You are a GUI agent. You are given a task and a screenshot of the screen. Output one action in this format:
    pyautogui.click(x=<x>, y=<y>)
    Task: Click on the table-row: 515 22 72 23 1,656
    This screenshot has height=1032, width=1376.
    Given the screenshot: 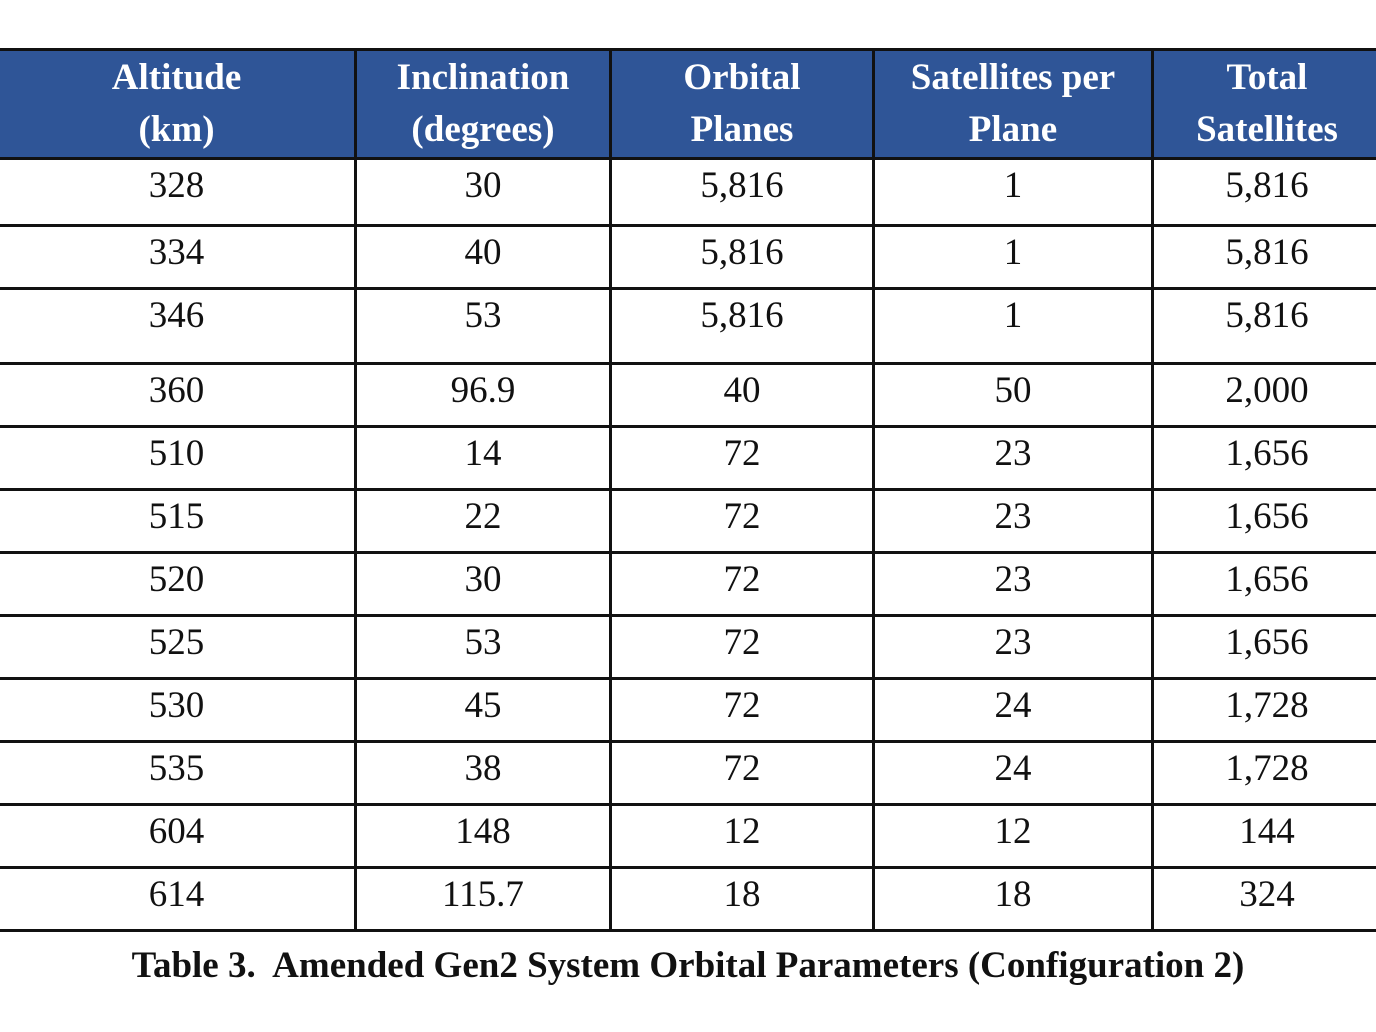 What is the action you would take?
    pyautogui.click(x=688, y=521)
    